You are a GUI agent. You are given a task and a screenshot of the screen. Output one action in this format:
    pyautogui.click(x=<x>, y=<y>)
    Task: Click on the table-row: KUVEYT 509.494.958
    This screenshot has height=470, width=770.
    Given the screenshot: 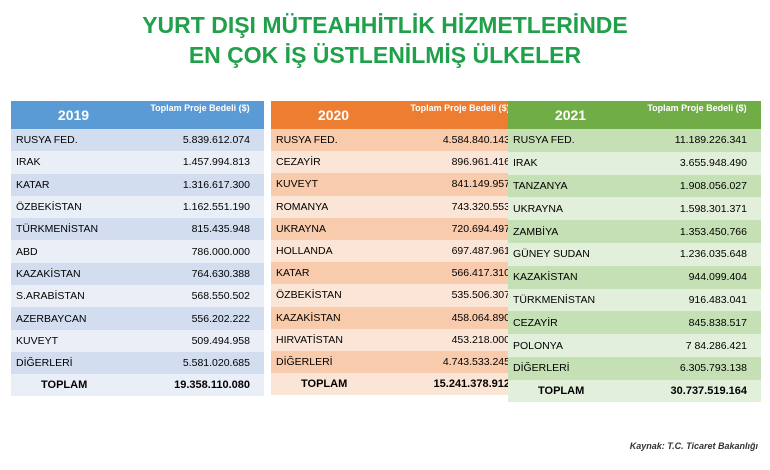 What is the action you would take?
    pyautogui.click(x=137, y=340)
    